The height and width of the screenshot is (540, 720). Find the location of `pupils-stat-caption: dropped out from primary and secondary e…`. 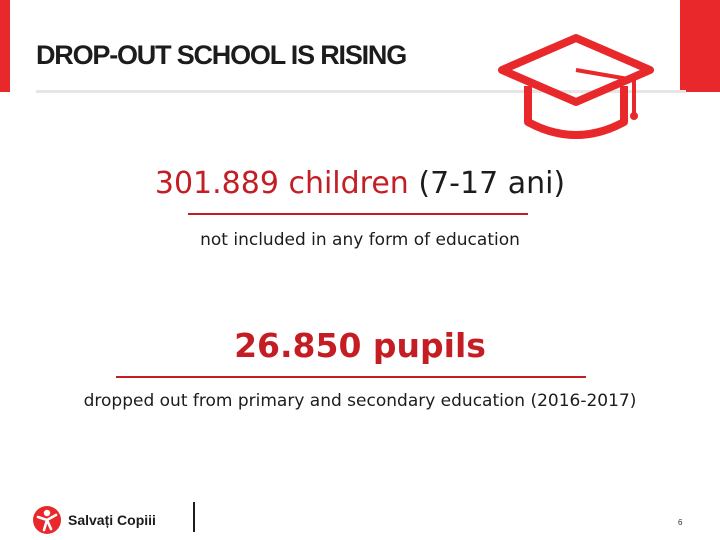

pupils-stat-caption: dropped out from primary and secondary e… is located at coordinates (360, 401).